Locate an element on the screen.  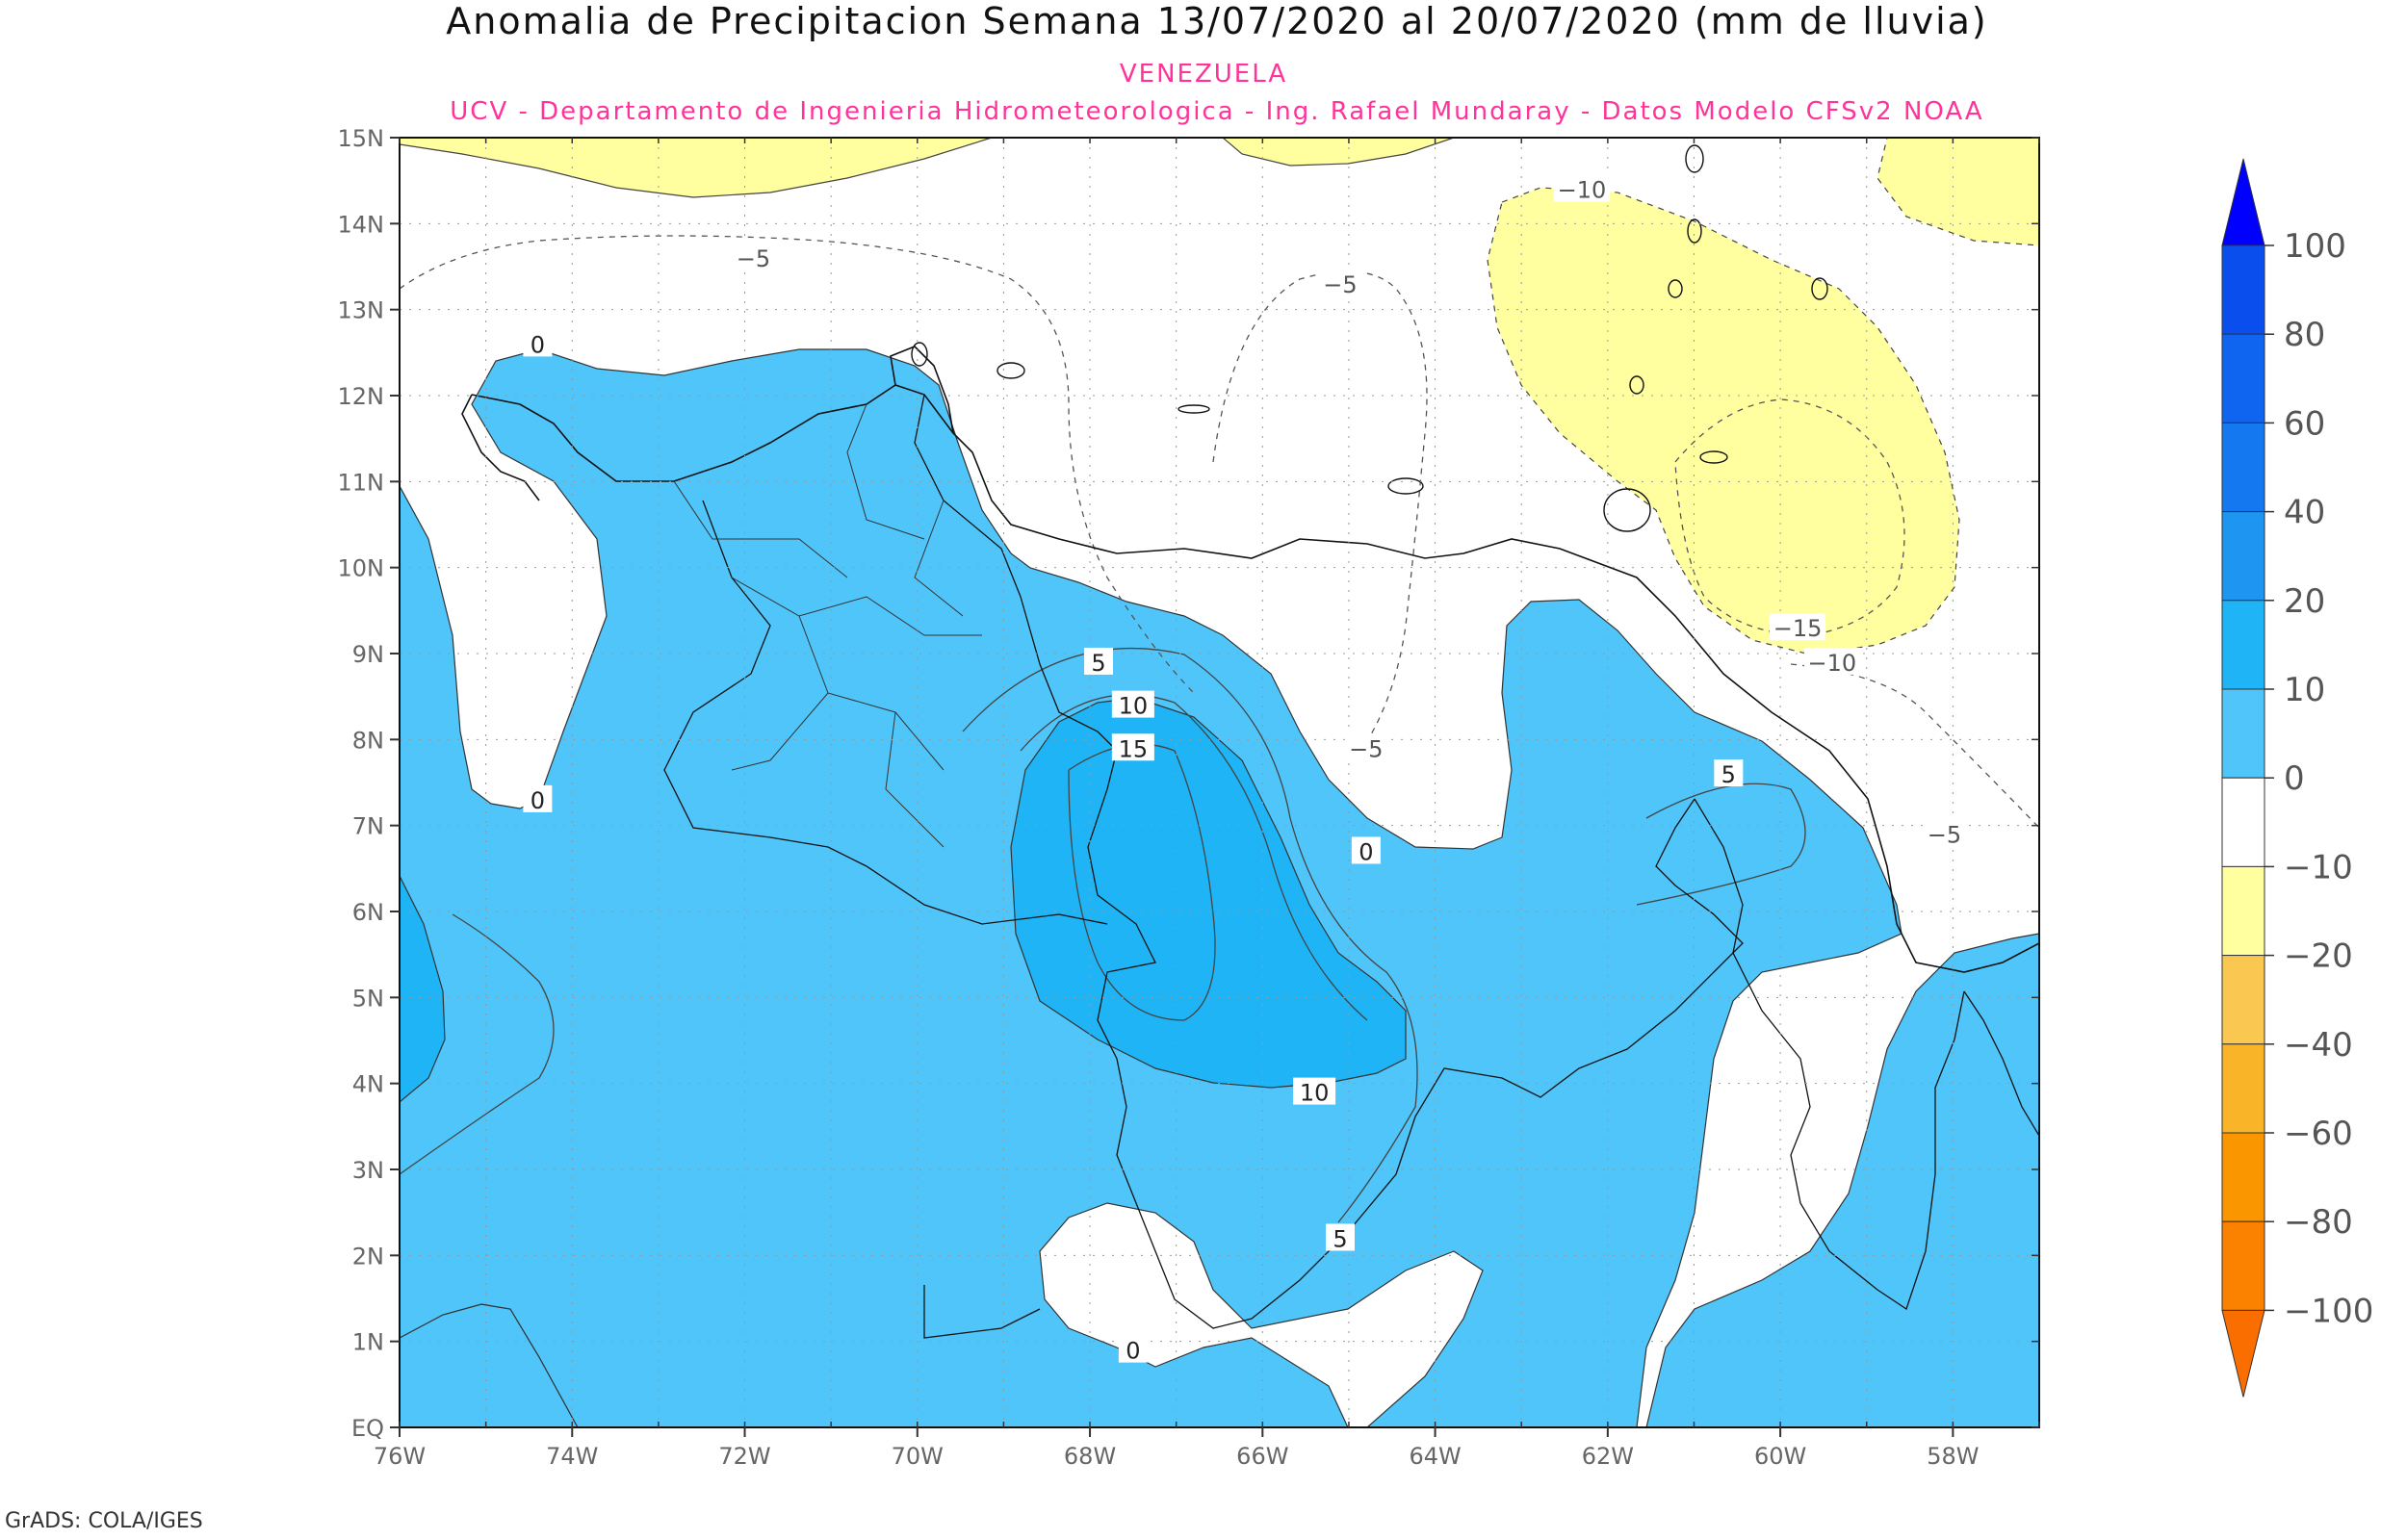
colorbar-label: 100 is located at coordinates (2315, 246).